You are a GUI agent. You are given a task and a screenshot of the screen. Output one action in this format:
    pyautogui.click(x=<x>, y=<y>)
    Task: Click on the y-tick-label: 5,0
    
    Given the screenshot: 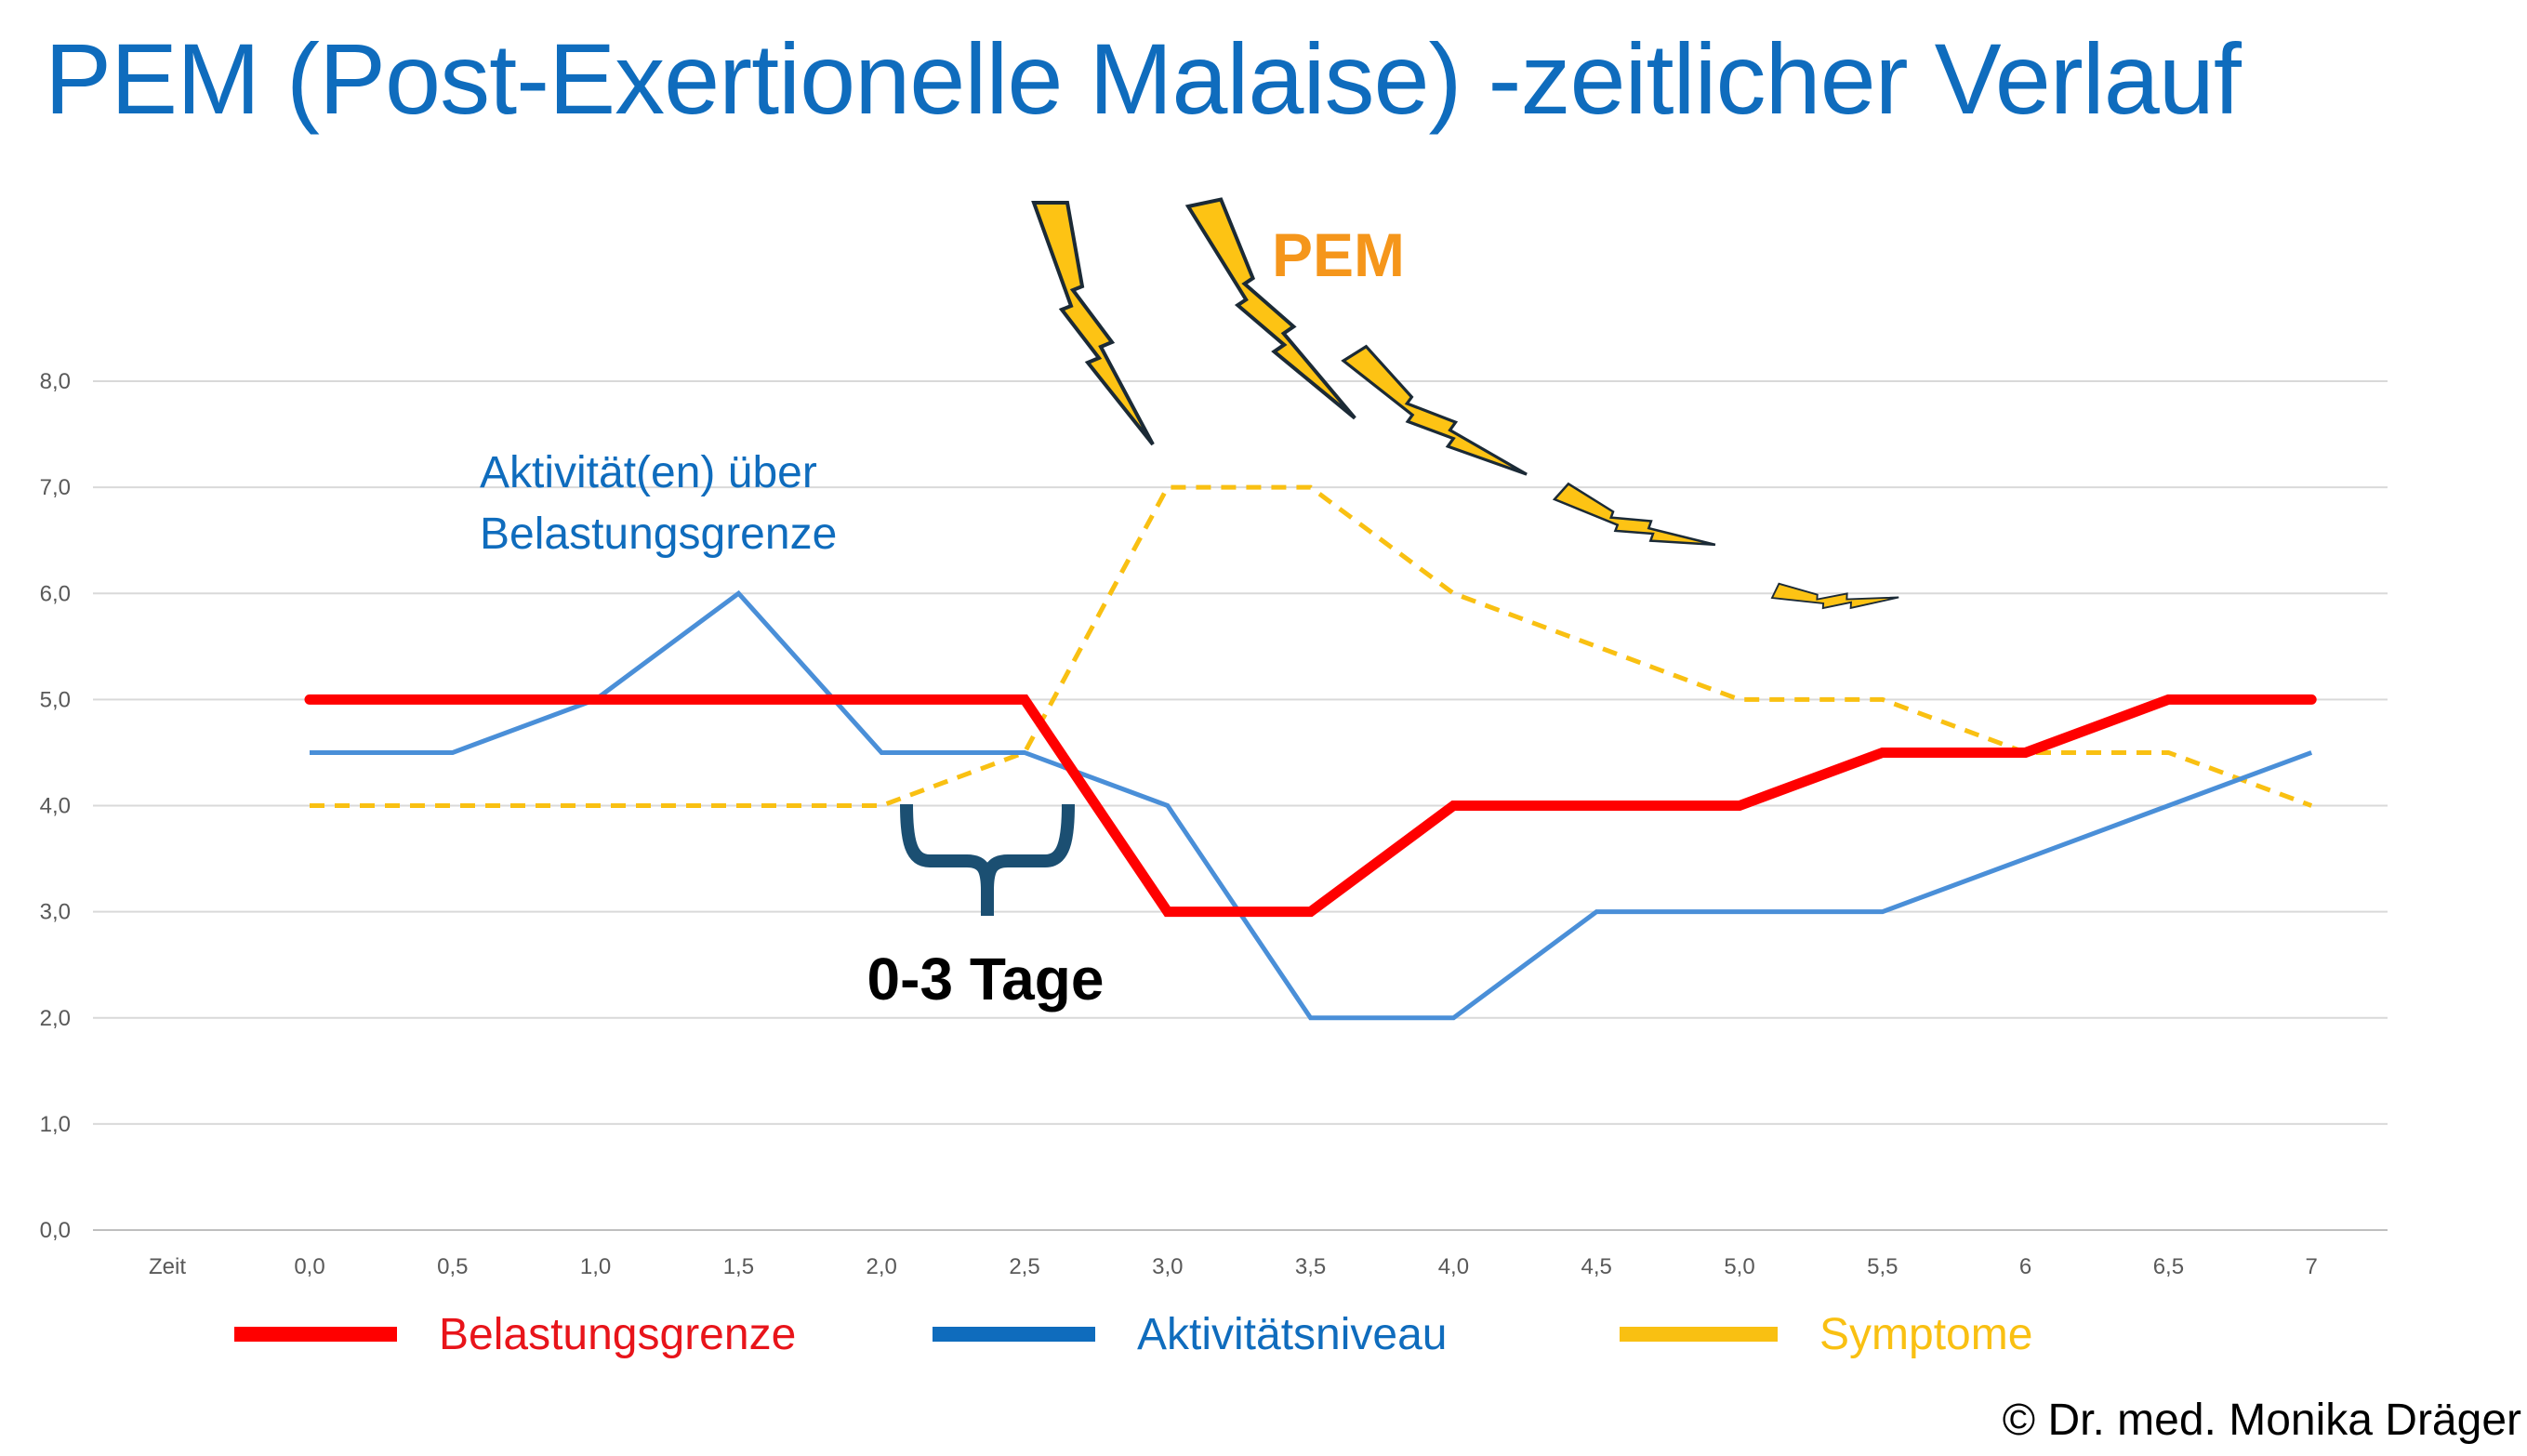 What is the action you would take?
    pyautogui.click(x=55, y=699)
    